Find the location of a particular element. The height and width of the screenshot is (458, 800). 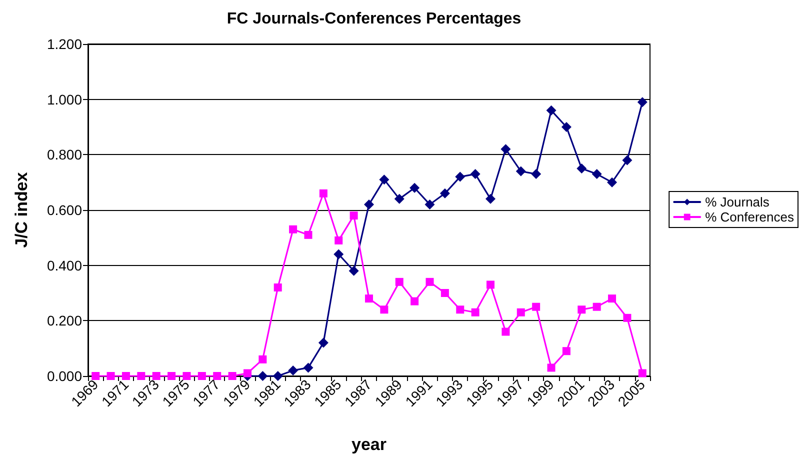

legend-label: % Journals is located at coordinates (737, 202).